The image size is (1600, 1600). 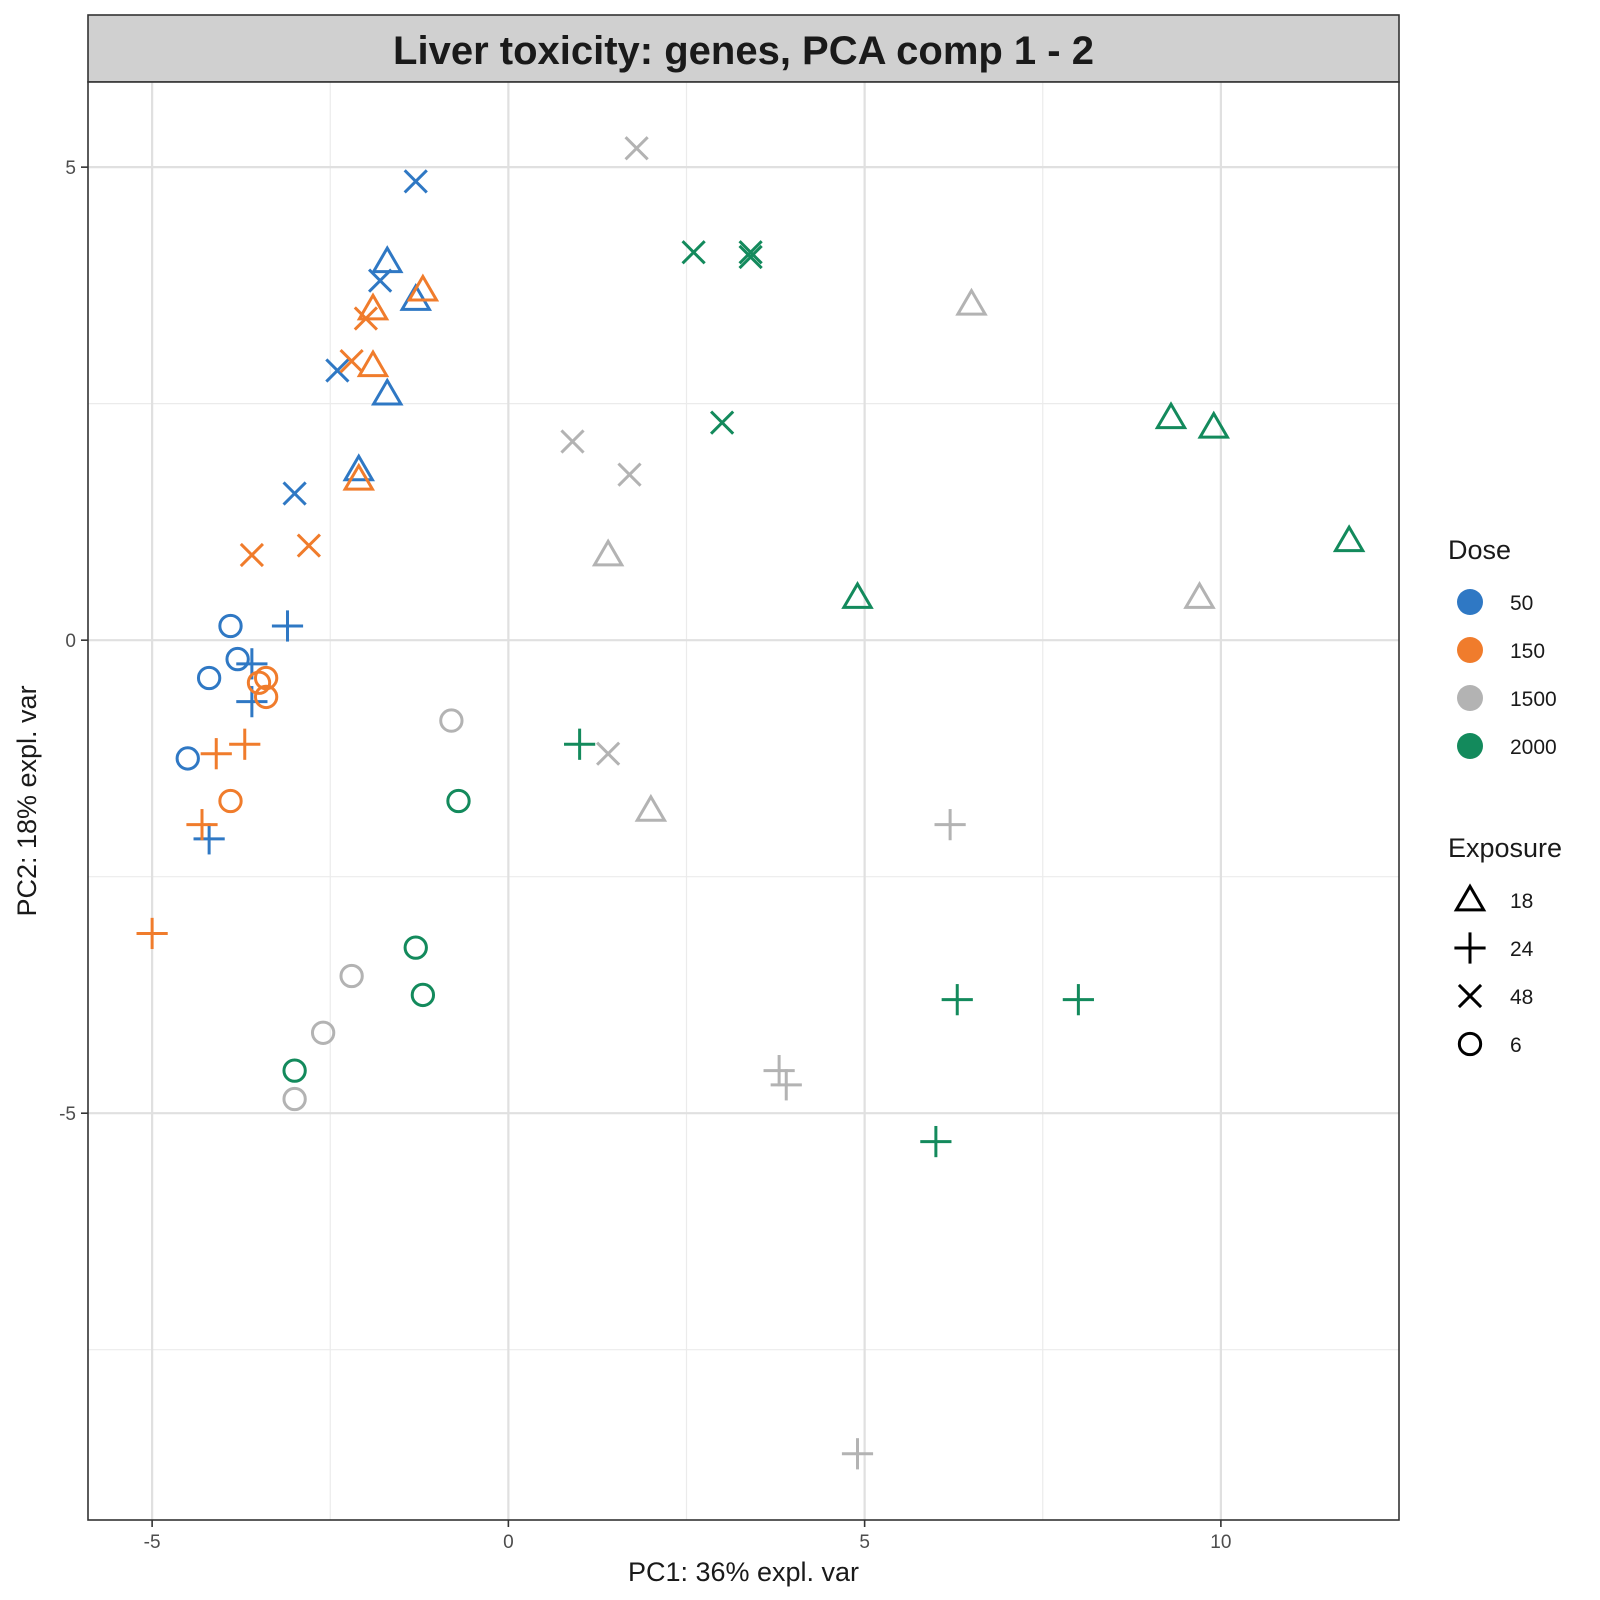 What do you see at coordinates (687, 1536) in the screenshot?
I see `x-axis: -5 0 5 10` at bounding box center [687, 1536].